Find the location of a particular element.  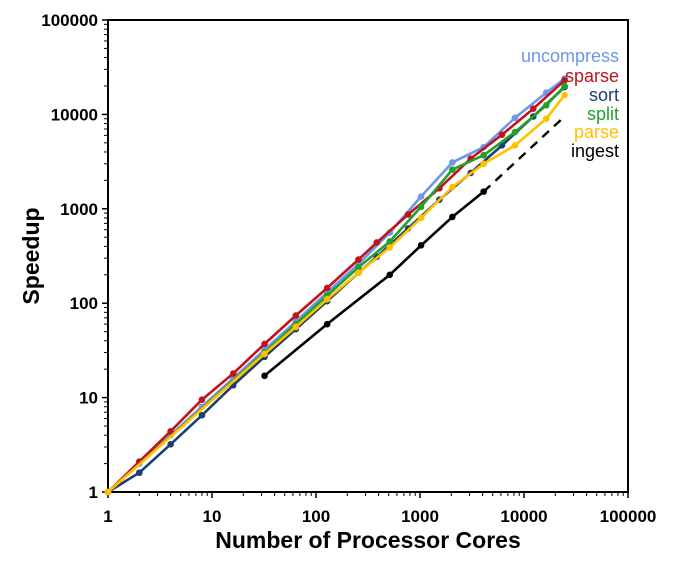

legend-entry-split: split is located at coordinates (603, 114).